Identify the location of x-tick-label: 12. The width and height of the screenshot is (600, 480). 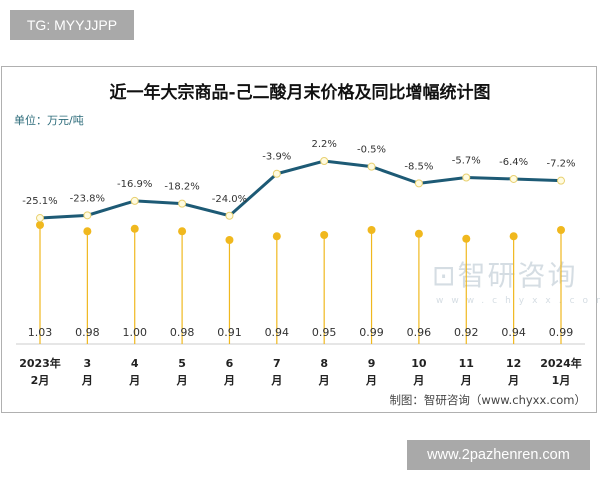
(513, 363).